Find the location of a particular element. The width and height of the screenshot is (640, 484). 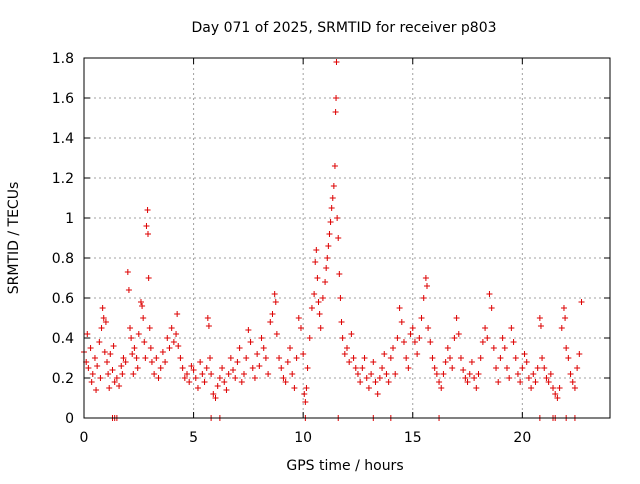

x-tick-label: 10 is located at coordinates (303, 438).